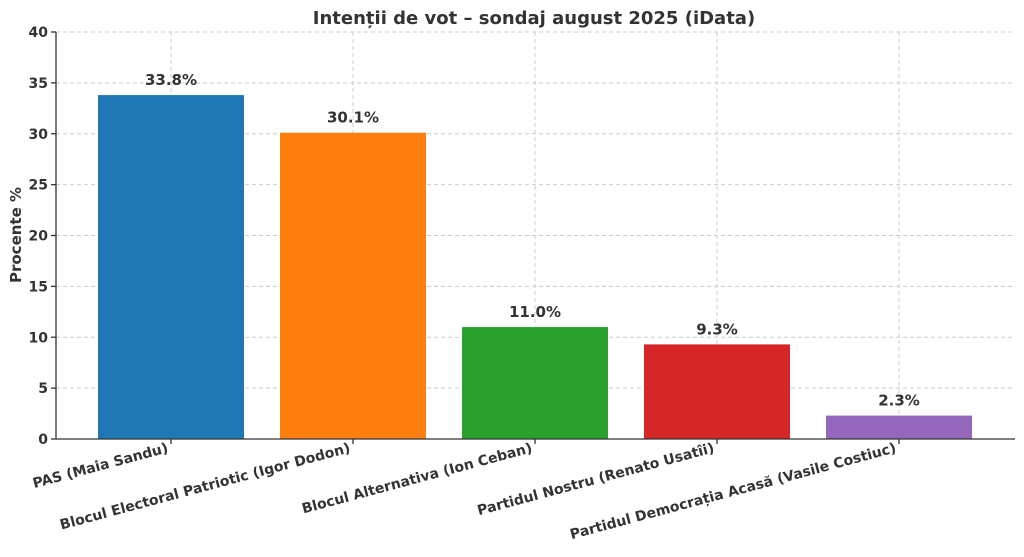  I want to click on data-label: 2.3%, so click(899, 401).